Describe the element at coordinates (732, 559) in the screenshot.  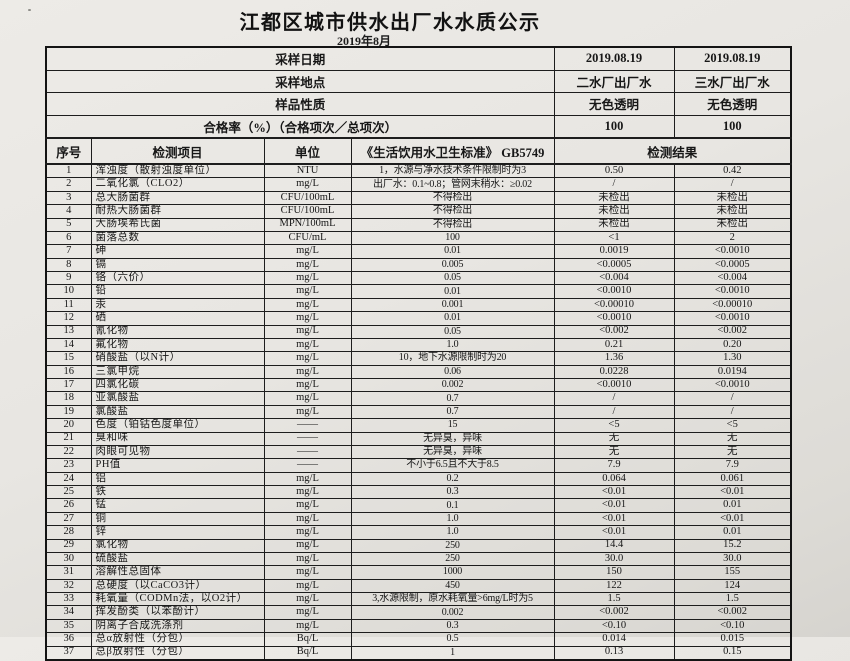
I see `cell-result-plant3: 30.0` at that location.